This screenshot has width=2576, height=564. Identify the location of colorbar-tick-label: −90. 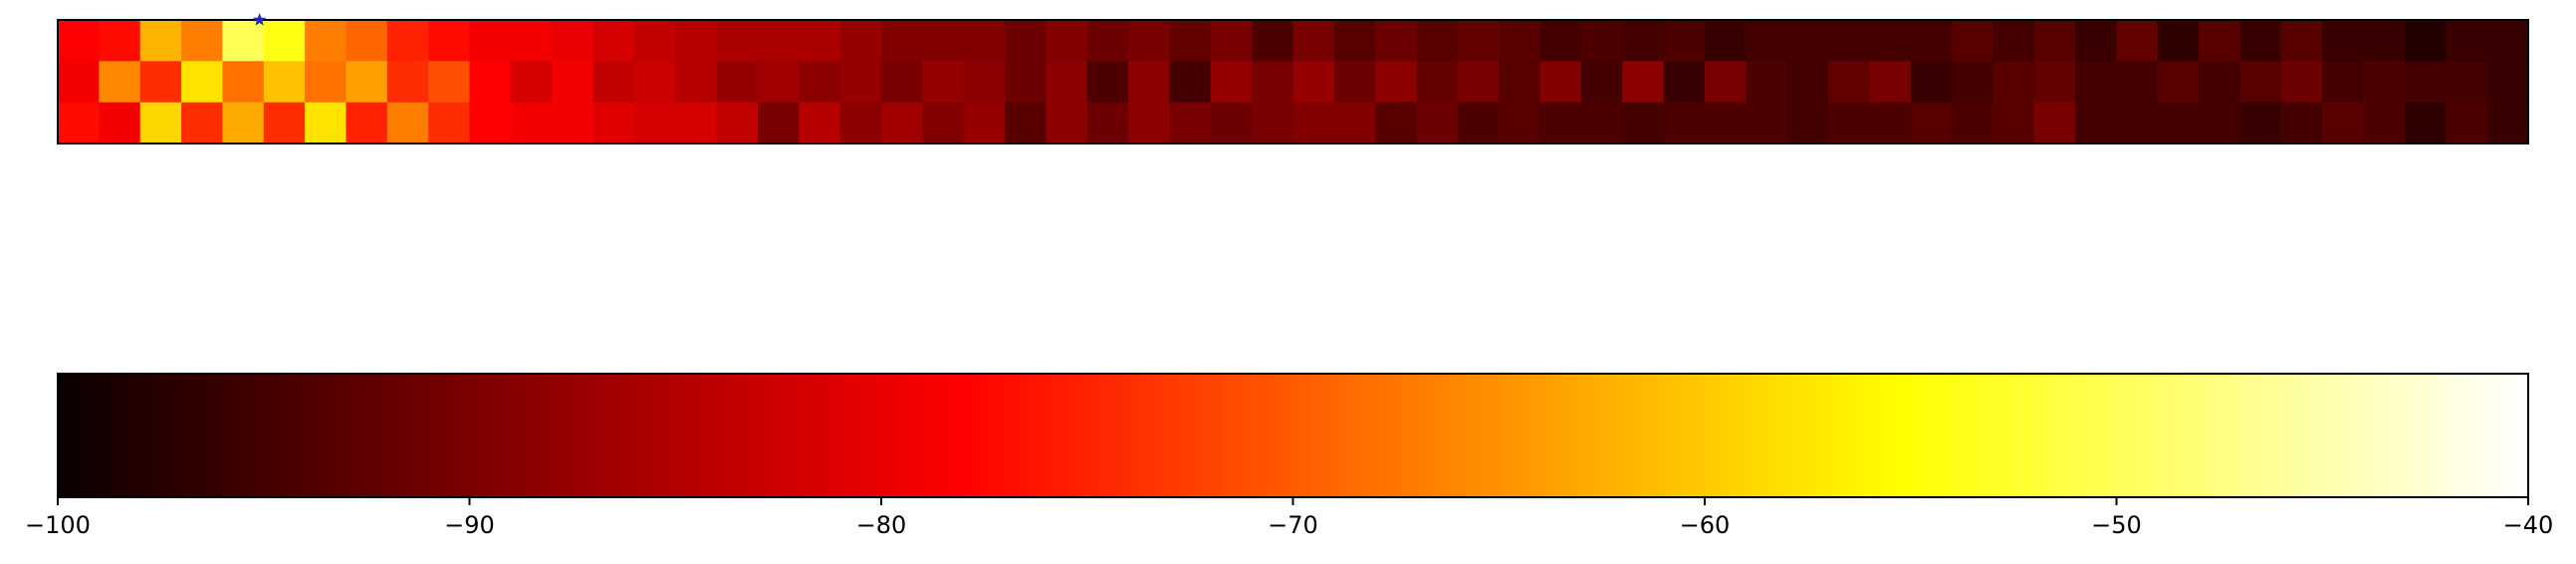
(469, 525).